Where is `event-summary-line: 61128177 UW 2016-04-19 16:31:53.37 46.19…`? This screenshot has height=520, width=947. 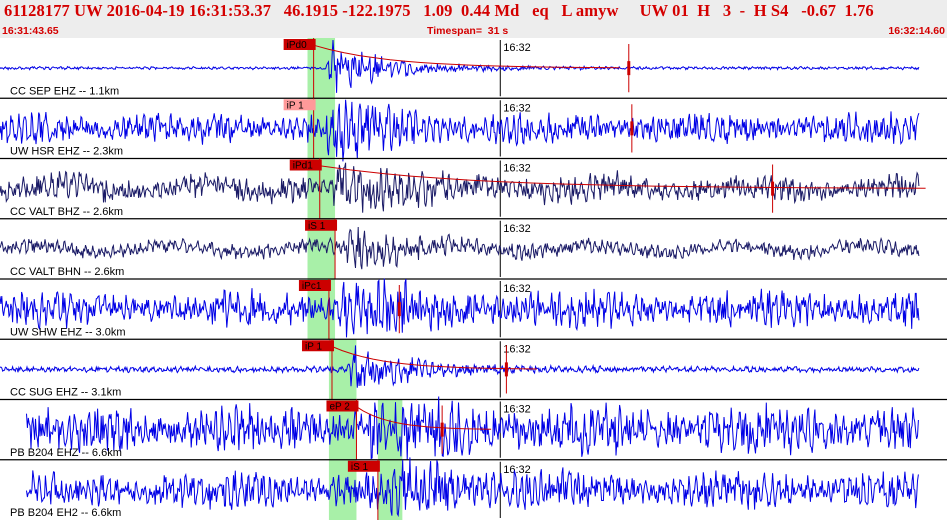
event-summary-line: 61128177 UW 2016-04-19 16:31:53.37 46.19… is located at coordinates (439, 10).